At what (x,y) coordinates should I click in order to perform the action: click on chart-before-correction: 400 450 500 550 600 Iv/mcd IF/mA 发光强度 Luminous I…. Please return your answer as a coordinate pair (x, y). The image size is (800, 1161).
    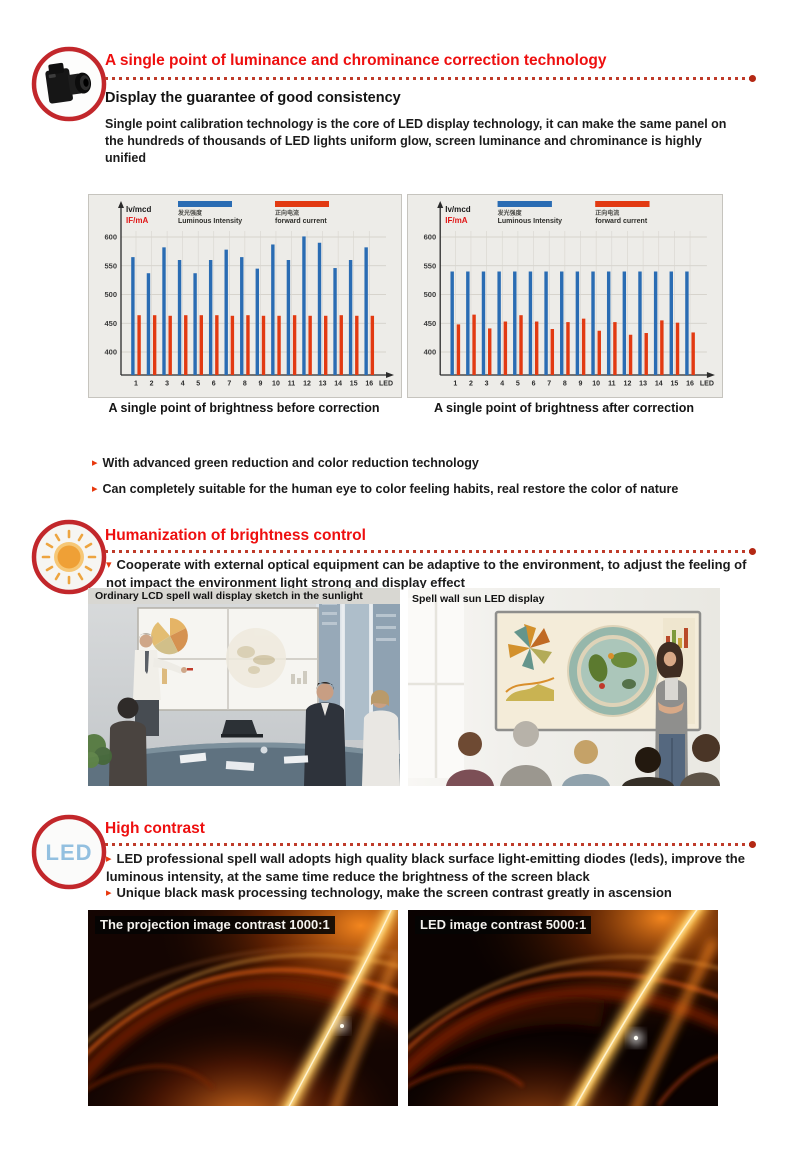
    Looking at the image, I should click on (245, 296).